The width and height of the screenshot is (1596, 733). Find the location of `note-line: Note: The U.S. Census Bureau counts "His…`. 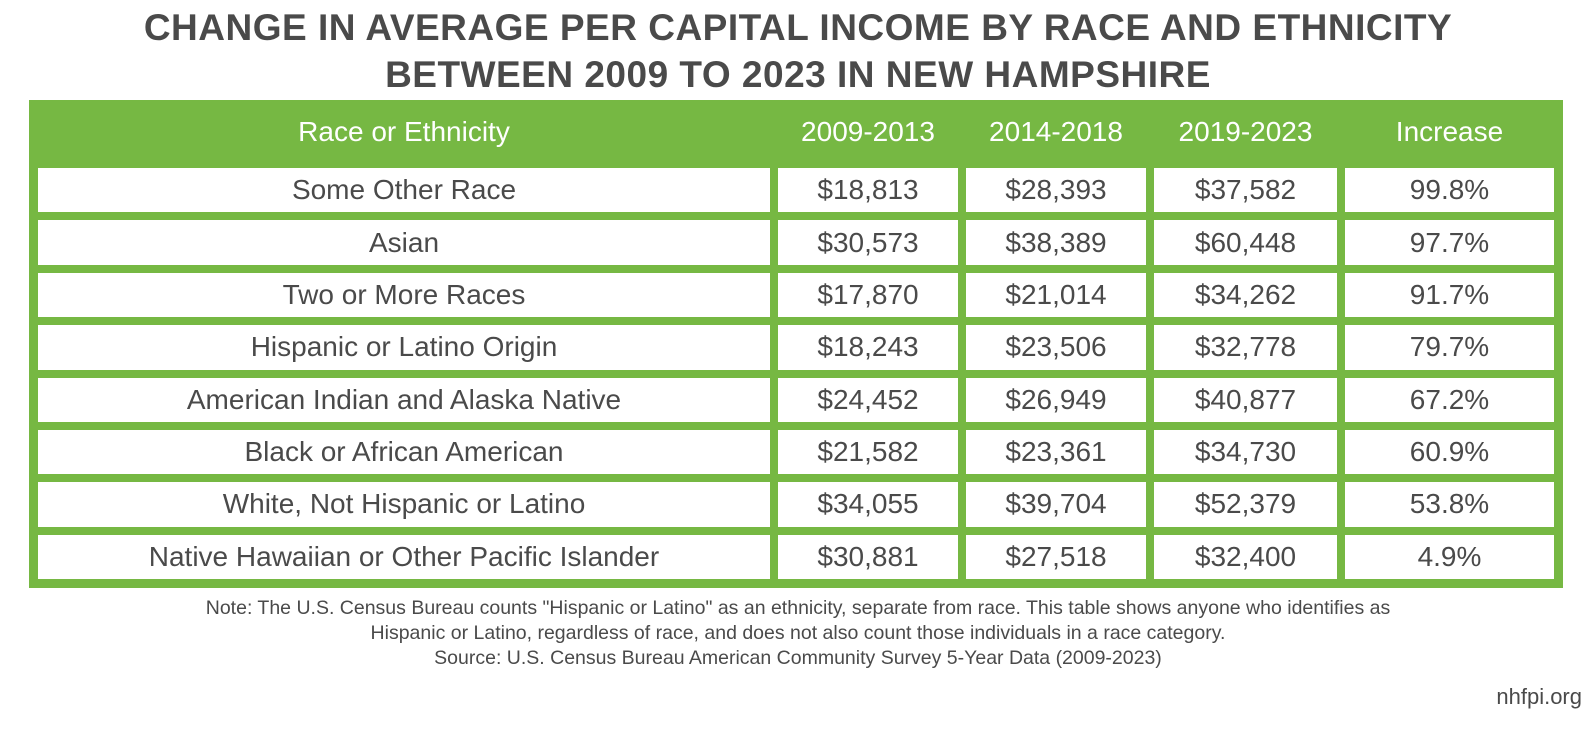

note-line: Note: The U.S. Census Bureau counts "His… is located at coordinates (798, 608).